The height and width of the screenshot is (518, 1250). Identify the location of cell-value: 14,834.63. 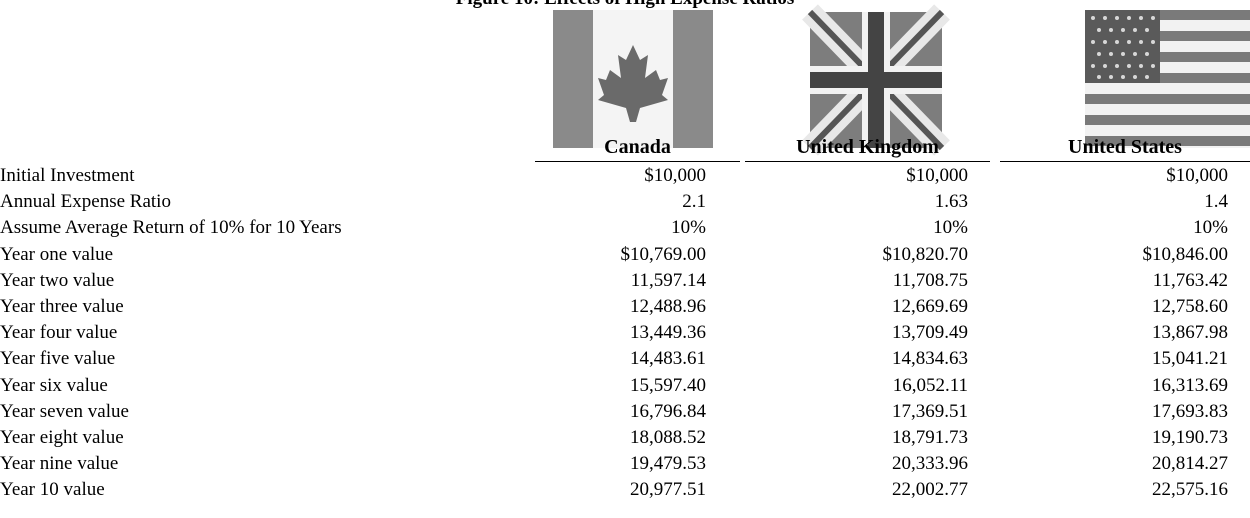
(930, 359).